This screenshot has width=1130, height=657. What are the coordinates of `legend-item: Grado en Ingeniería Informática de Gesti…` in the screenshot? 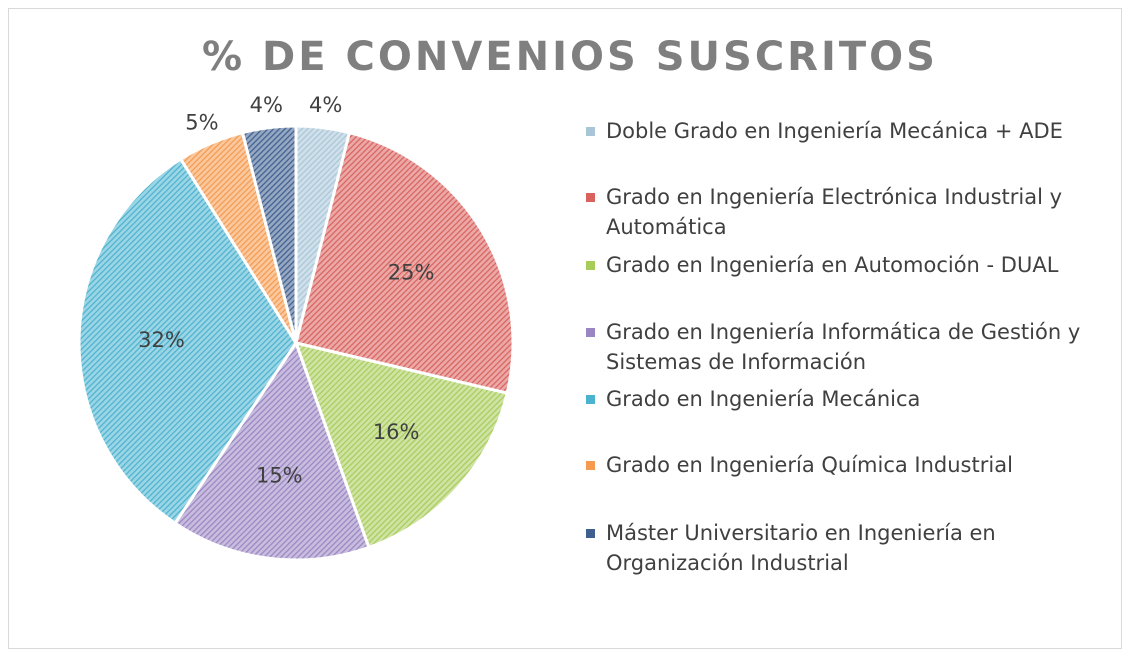 It's located at (858, 347).